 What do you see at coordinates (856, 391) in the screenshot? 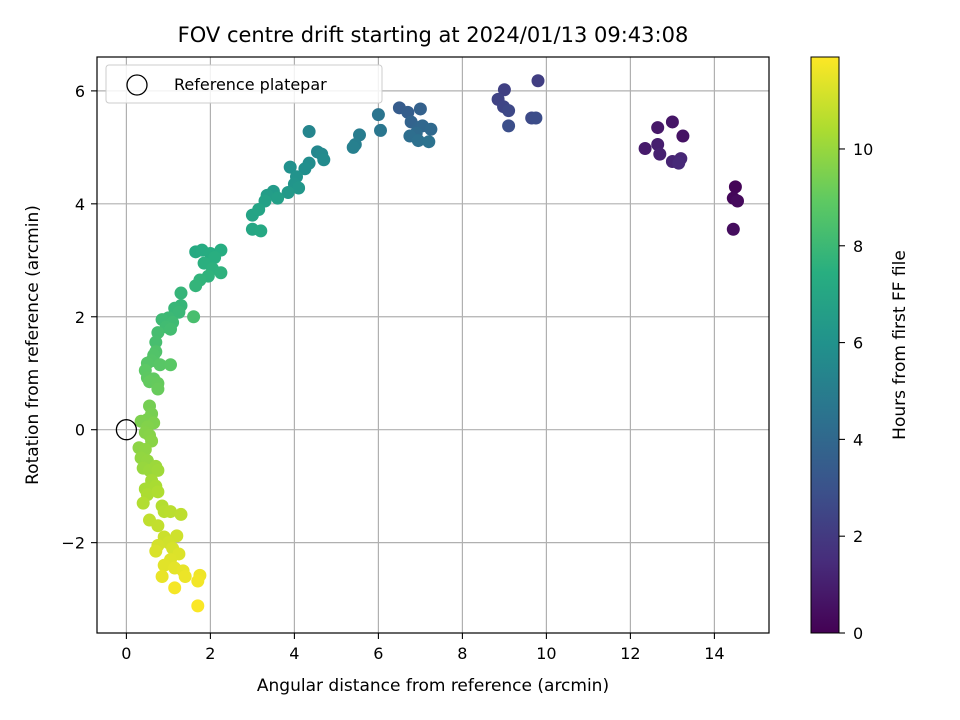
I see `colorbar-ticks: 0 2 4 6 8 10` at bounding box center [856, 391].